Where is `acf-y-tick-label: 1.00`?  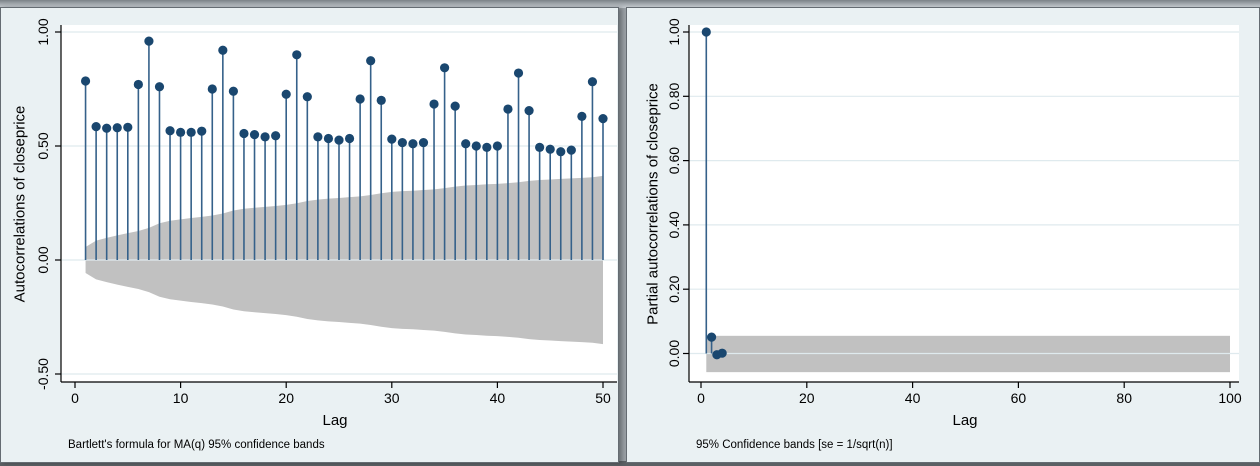
acf-y-tick-label: 1.00 is located at coordinates (43, 31).